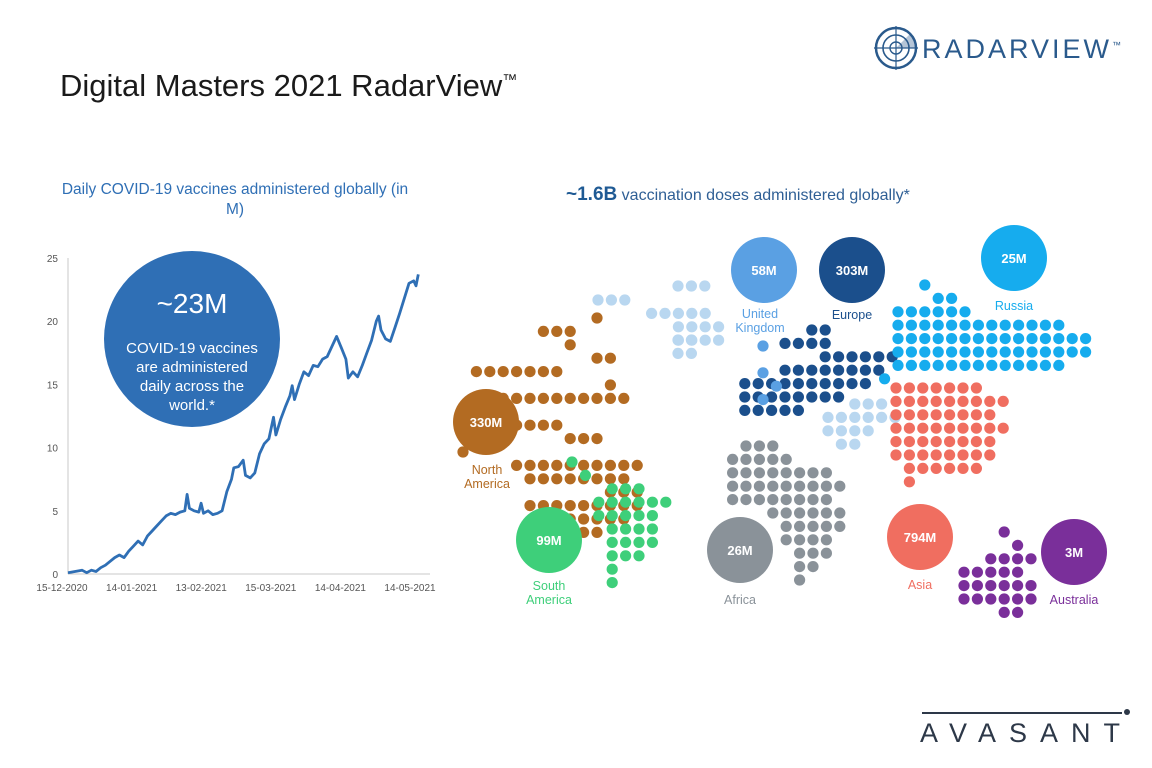 This screenshot has height=768, width=1152. What do you see at coordinates (55, 512) in the screenshot?
I see `y-tick-label: 5` at bounding box center [55, 512].